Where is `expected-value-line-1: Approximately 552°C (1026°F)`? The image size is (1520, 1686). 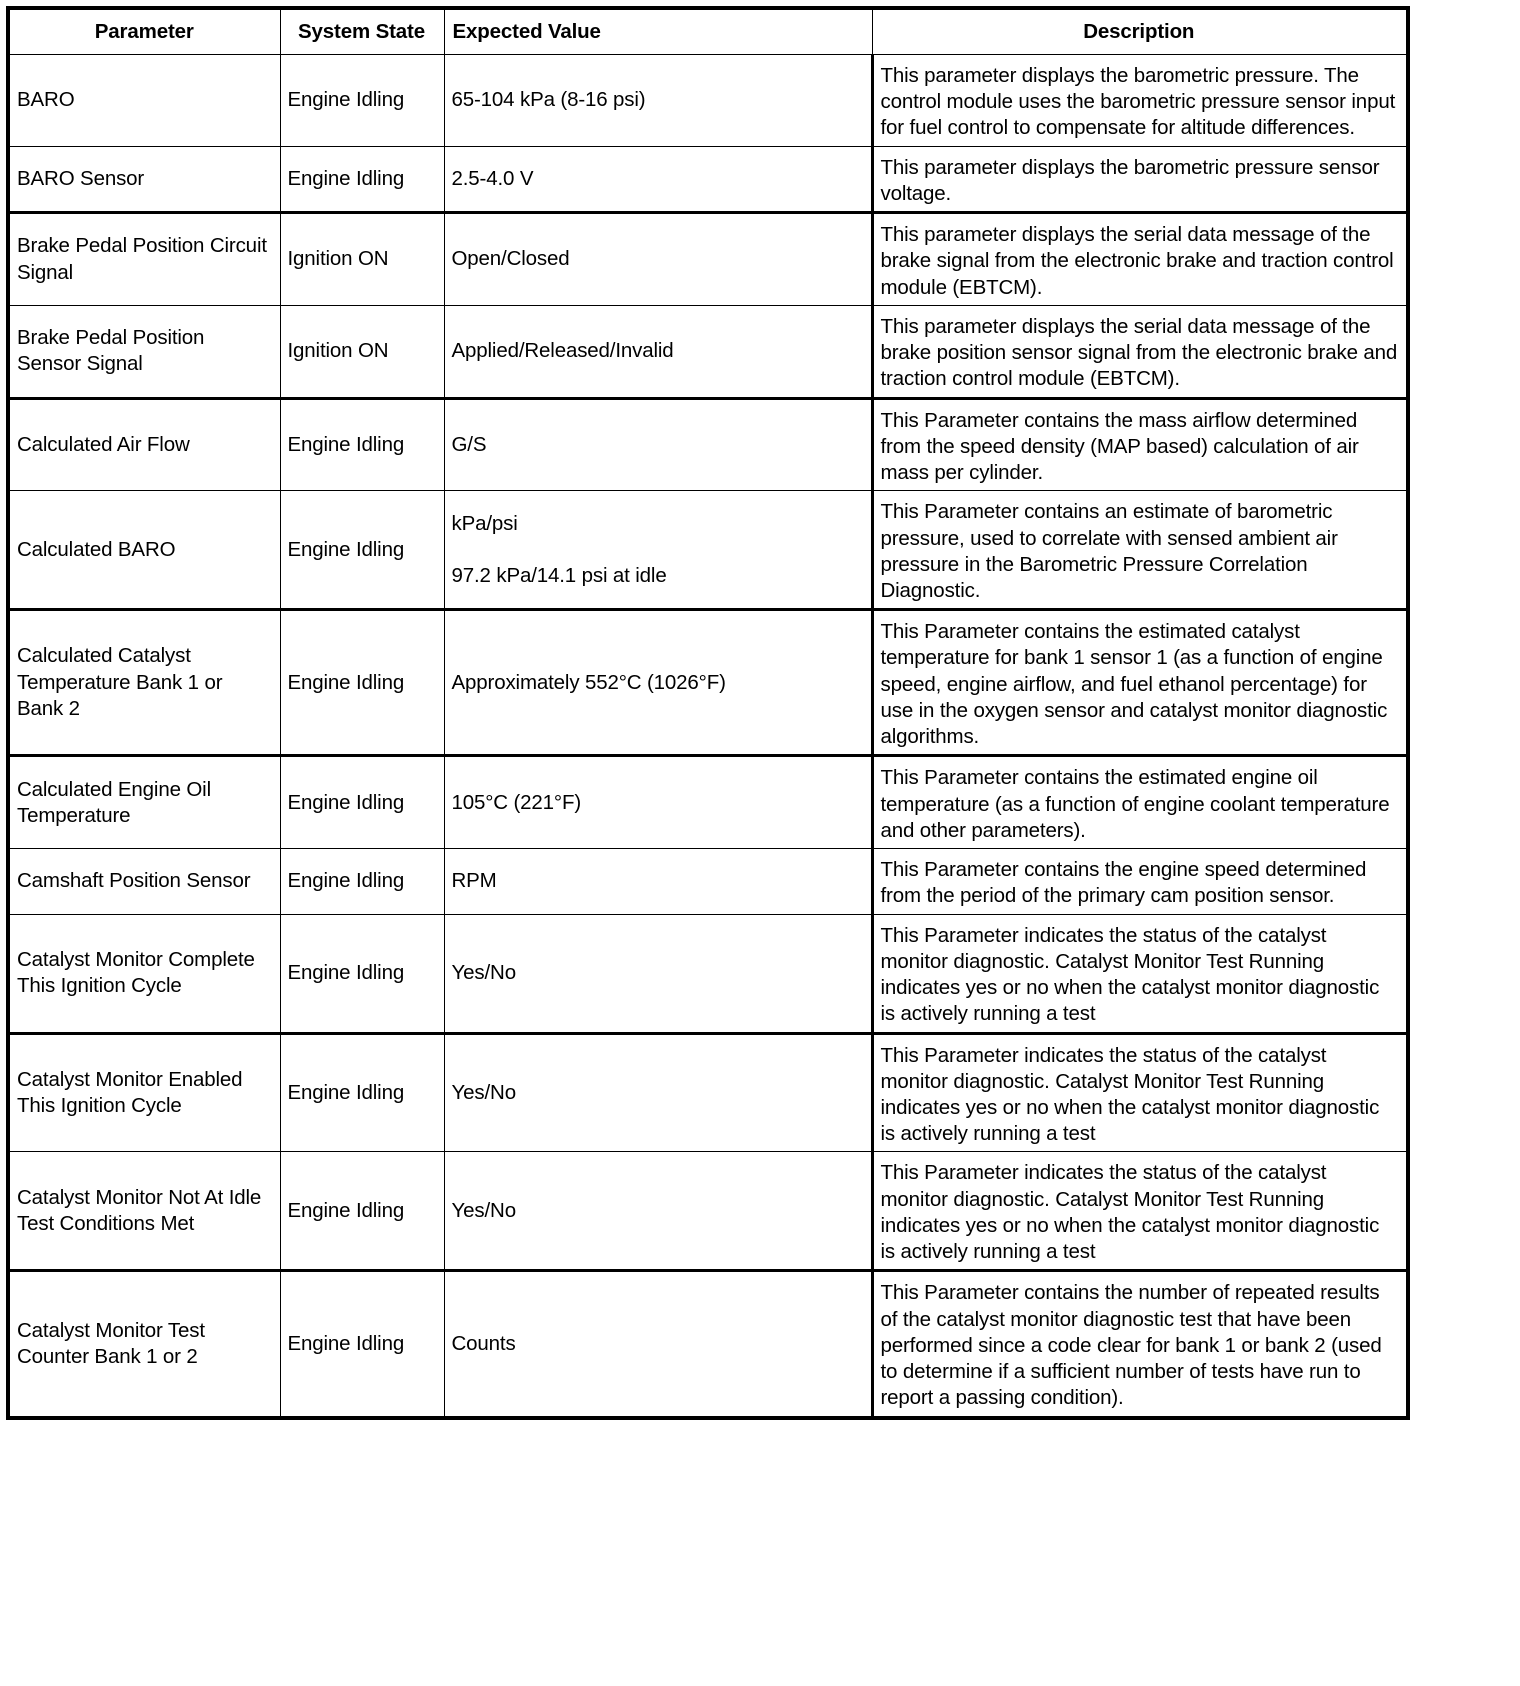
expected-value-line-1: Approximately 552°C (1026°F) is located at coordinates (588, 682).